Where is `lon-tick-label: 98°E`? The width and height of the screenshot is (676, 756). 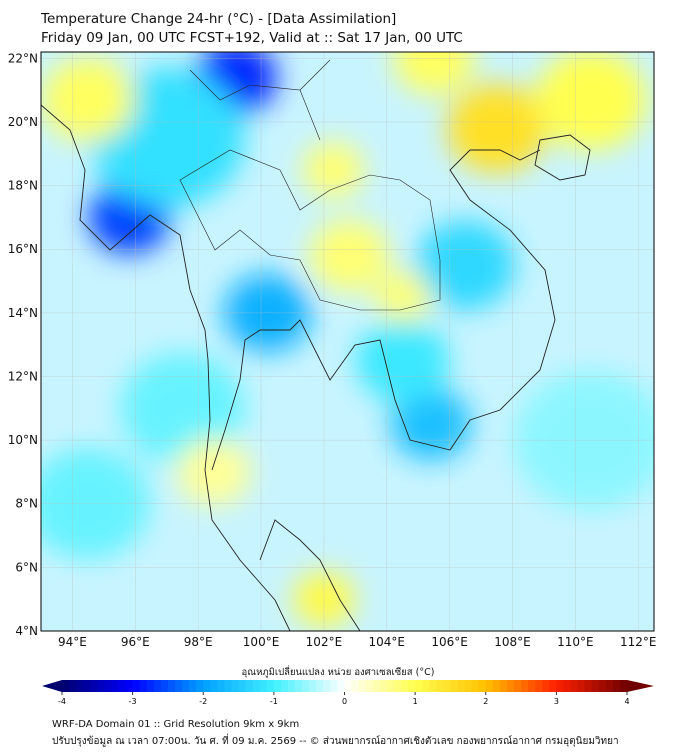 lon-tick-label: 98°E is located at coordinates (198, 642).